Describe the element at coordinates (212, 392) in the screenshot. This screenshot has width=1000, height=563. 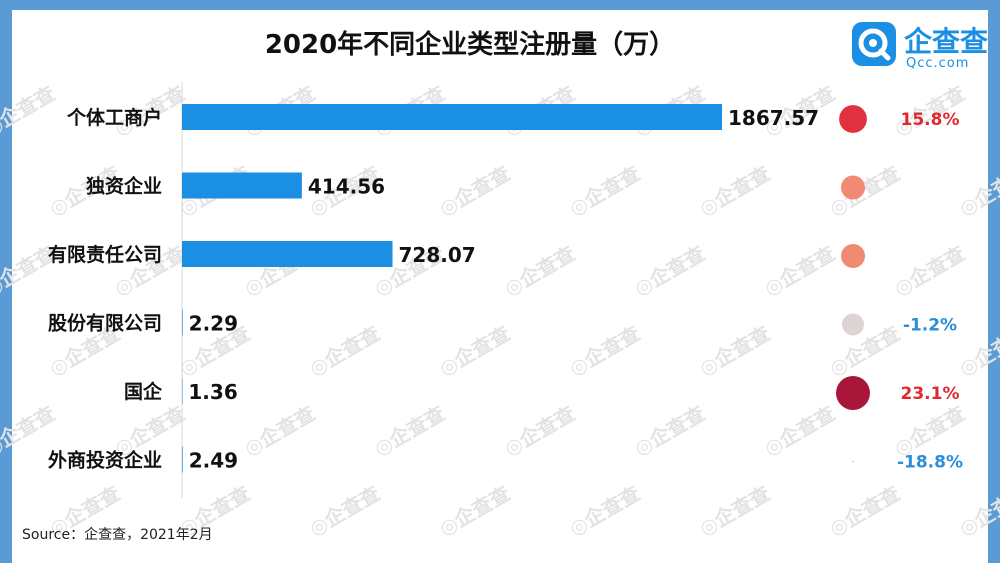
I see `value-label: 1.36` at that location.